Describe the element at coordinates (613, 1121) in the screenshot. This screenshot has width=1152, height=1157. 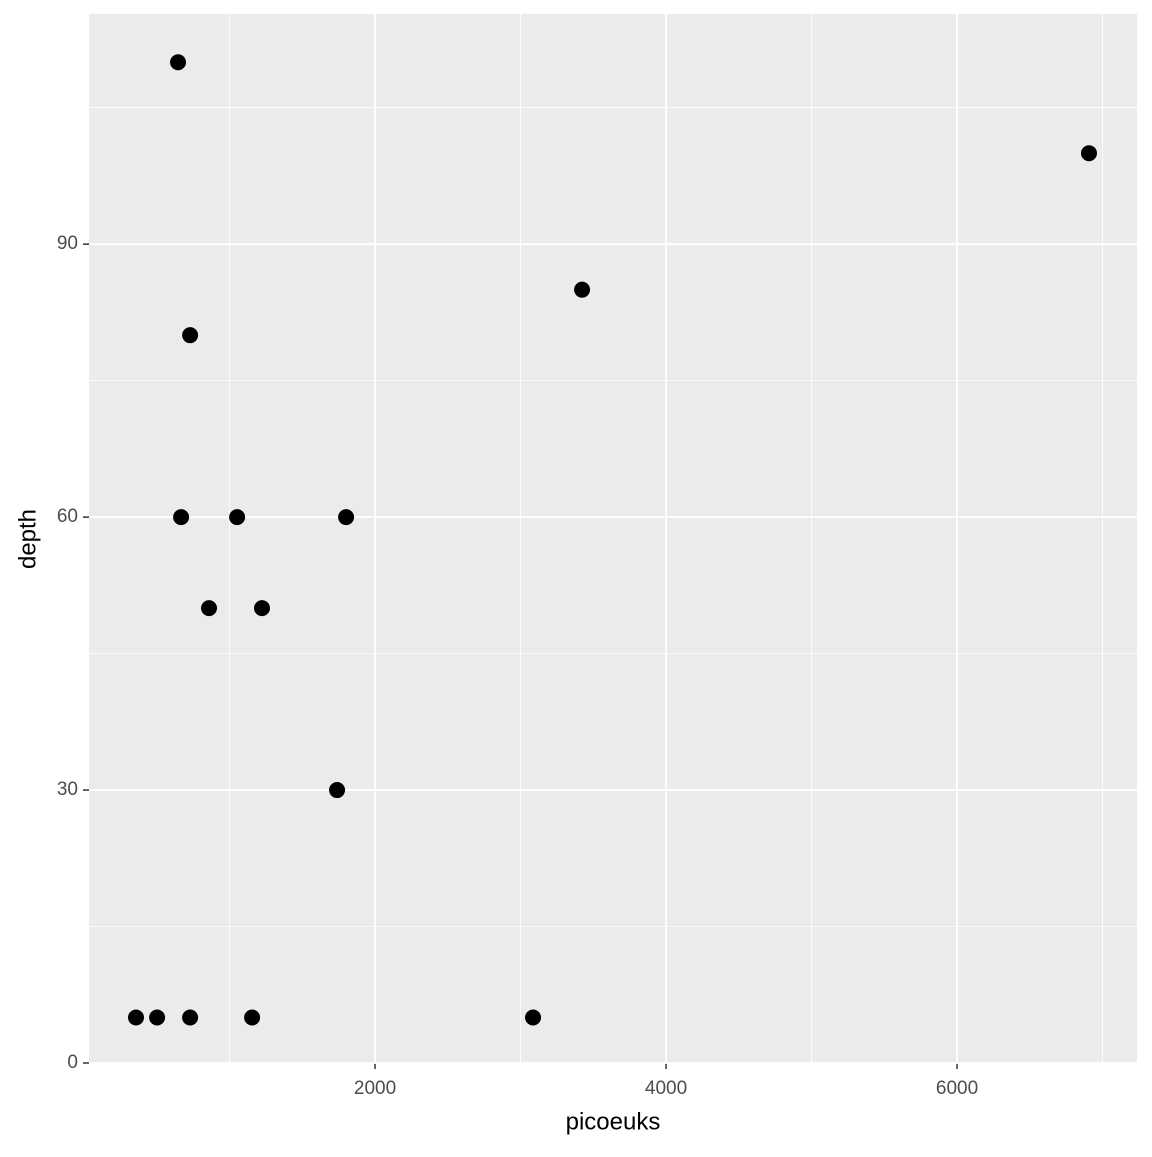
I see `x-axis-title: picoeuks` at that location.